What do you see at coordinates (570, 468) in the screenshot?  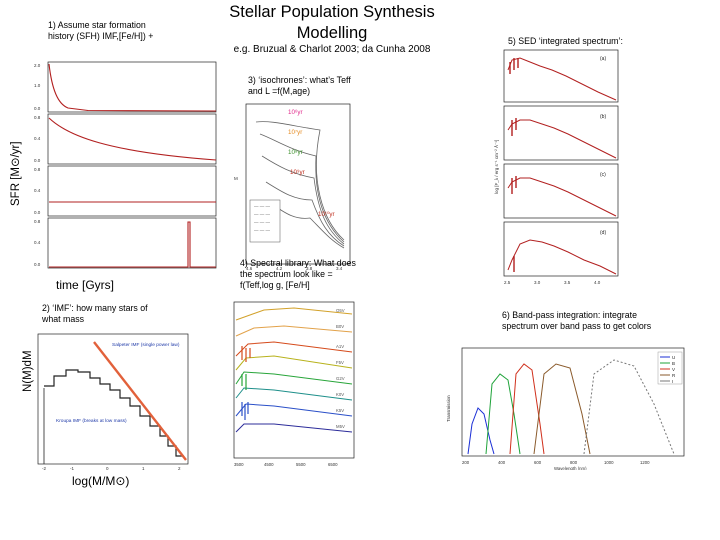 I see `svg-text: Wavelength (nm)` at bounding box center [570, 468].